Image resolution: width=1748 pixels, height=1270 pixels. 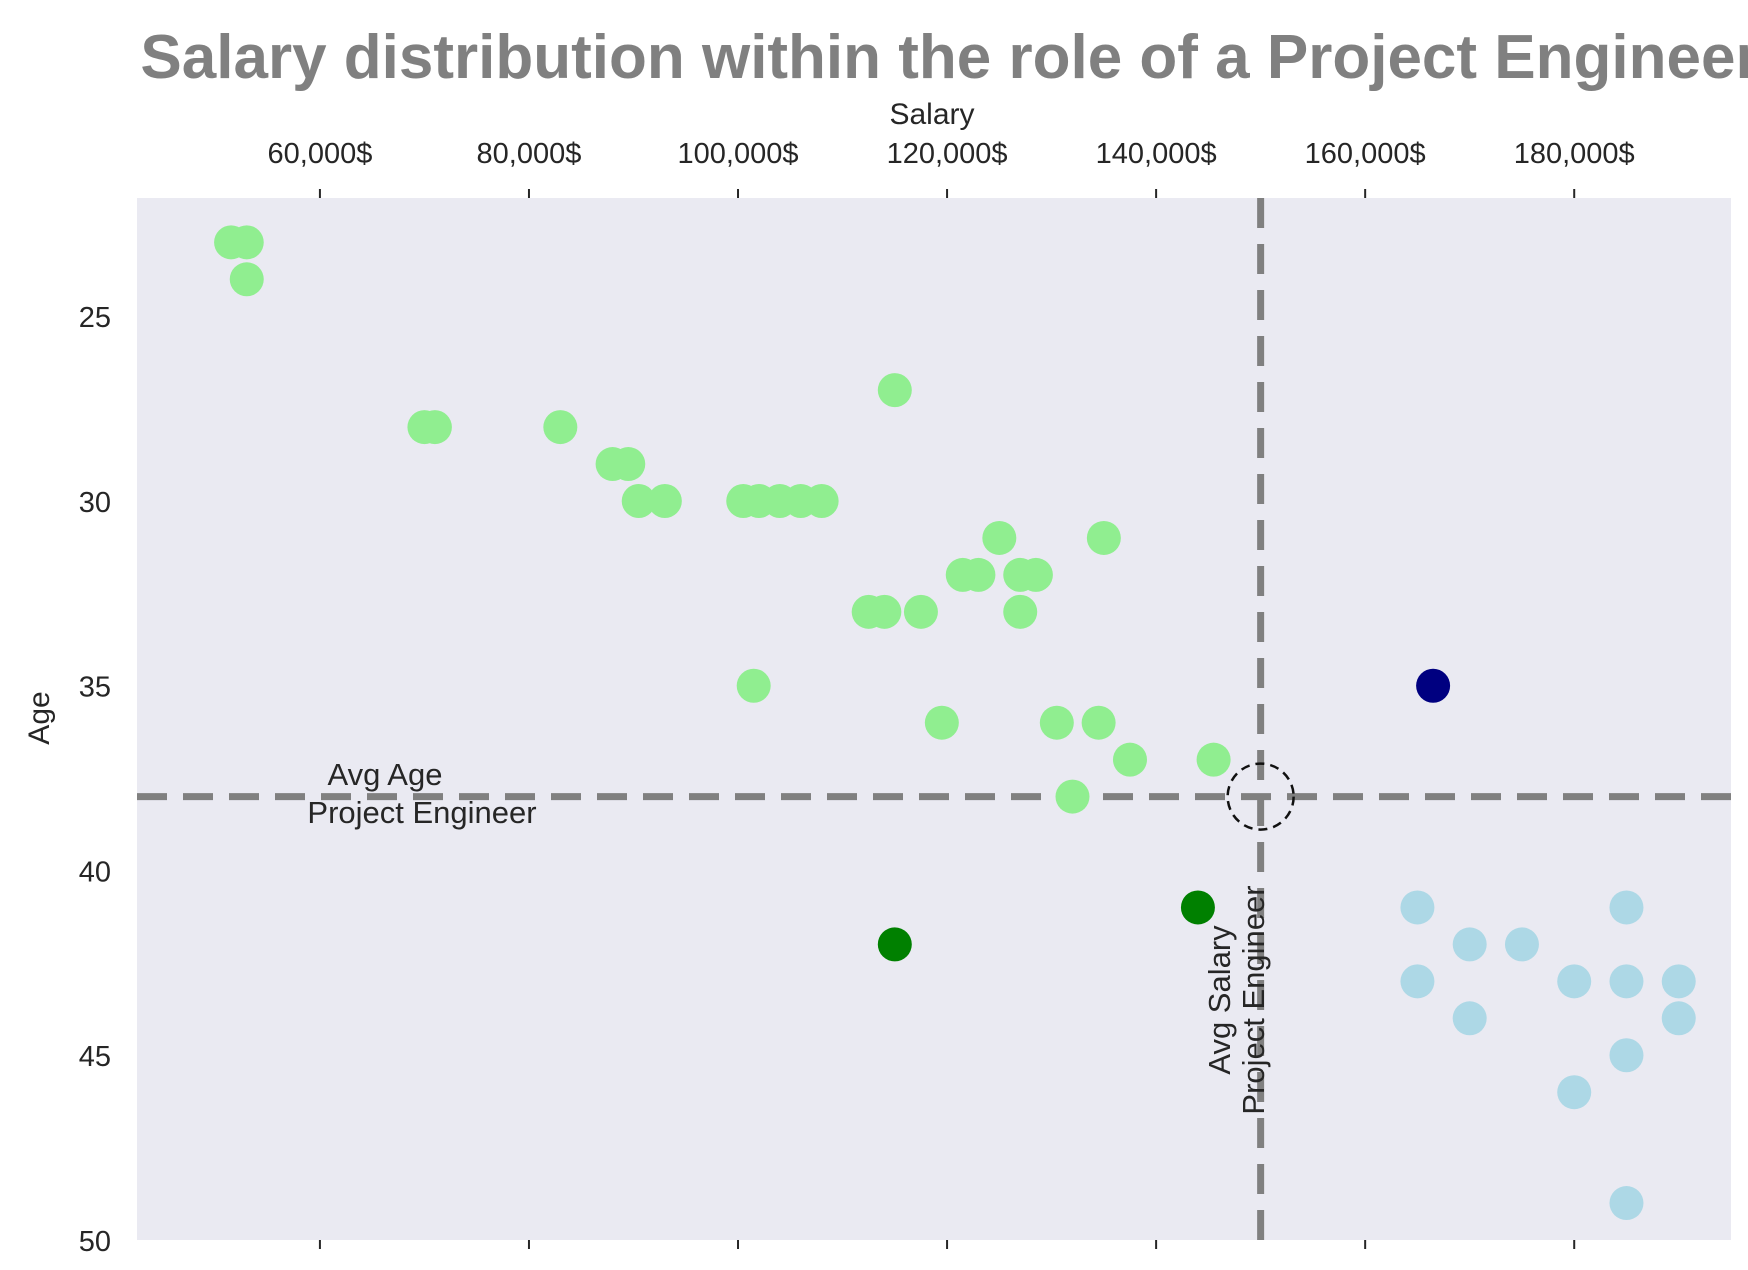 What do you see at coordinates (931, 114) in the screenshot?
I see `x-axis-label: Salary` at bounding box center [931, 114].